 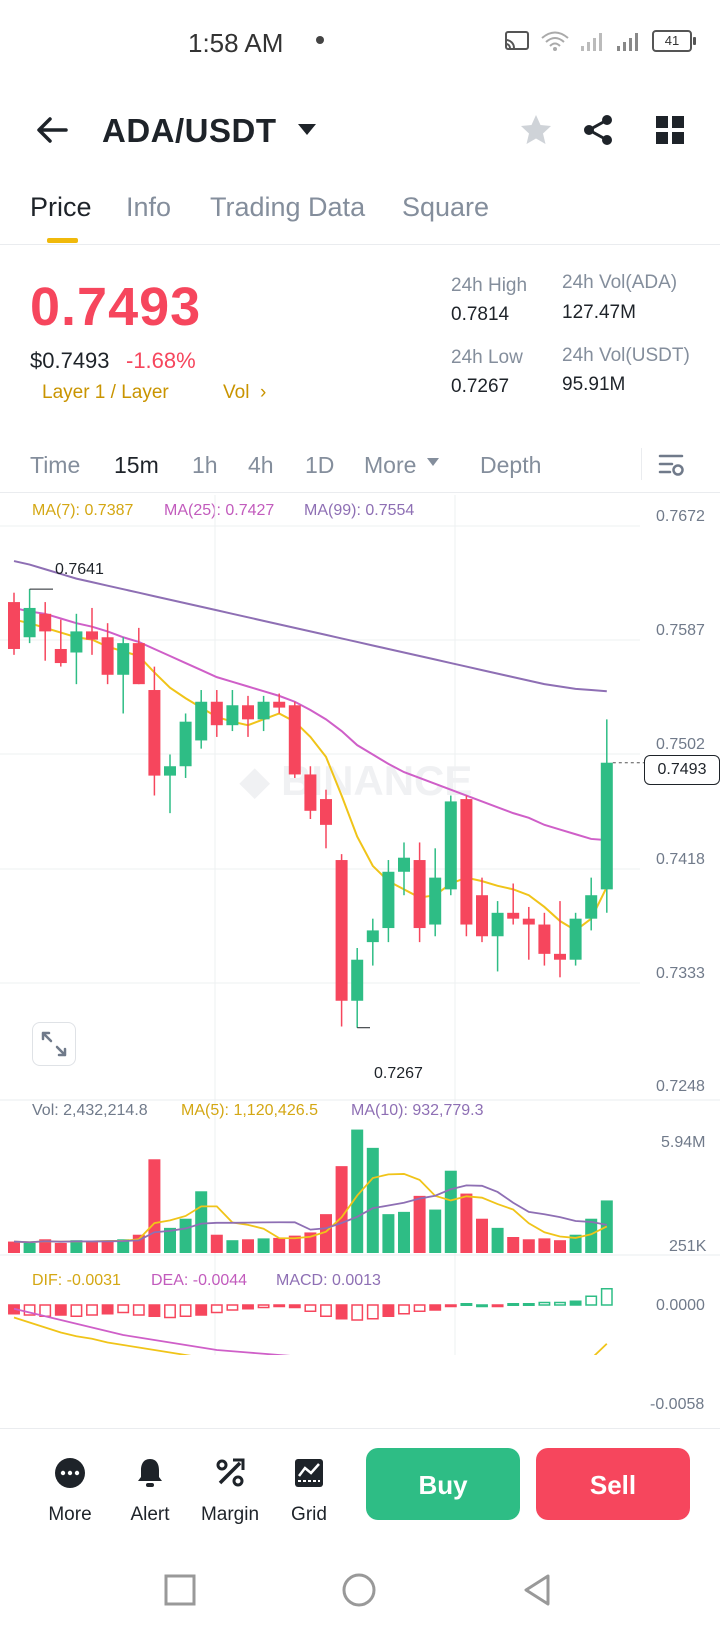 What do you see at coordinates (680, 1305) in the screenshot?
I see `macd-tick-top: 0.0000` at bounding box center [680, 1305].